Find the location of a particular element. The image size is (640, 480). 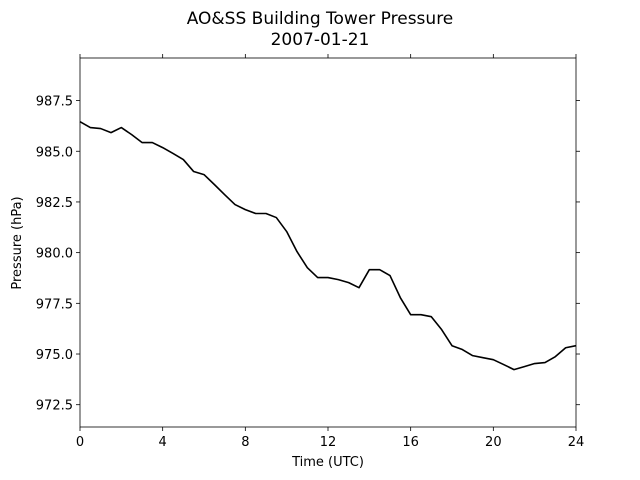

x-tick-label: 20 is located at coordinates (493, 442).